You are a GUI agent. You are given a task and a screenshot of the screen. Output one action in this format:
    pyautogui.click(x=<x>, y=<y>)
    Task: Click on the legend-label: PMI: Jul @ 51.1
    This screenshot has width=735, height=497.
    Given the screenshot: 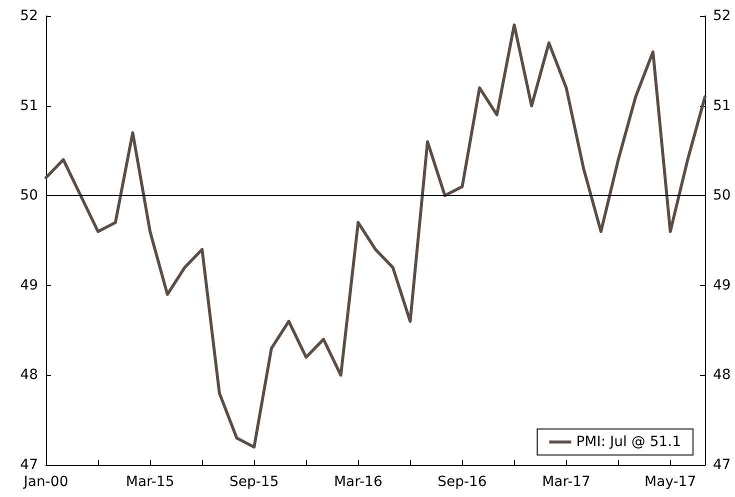 What is the action you would take?
    pyautogui.click(x=628, y=442)
    